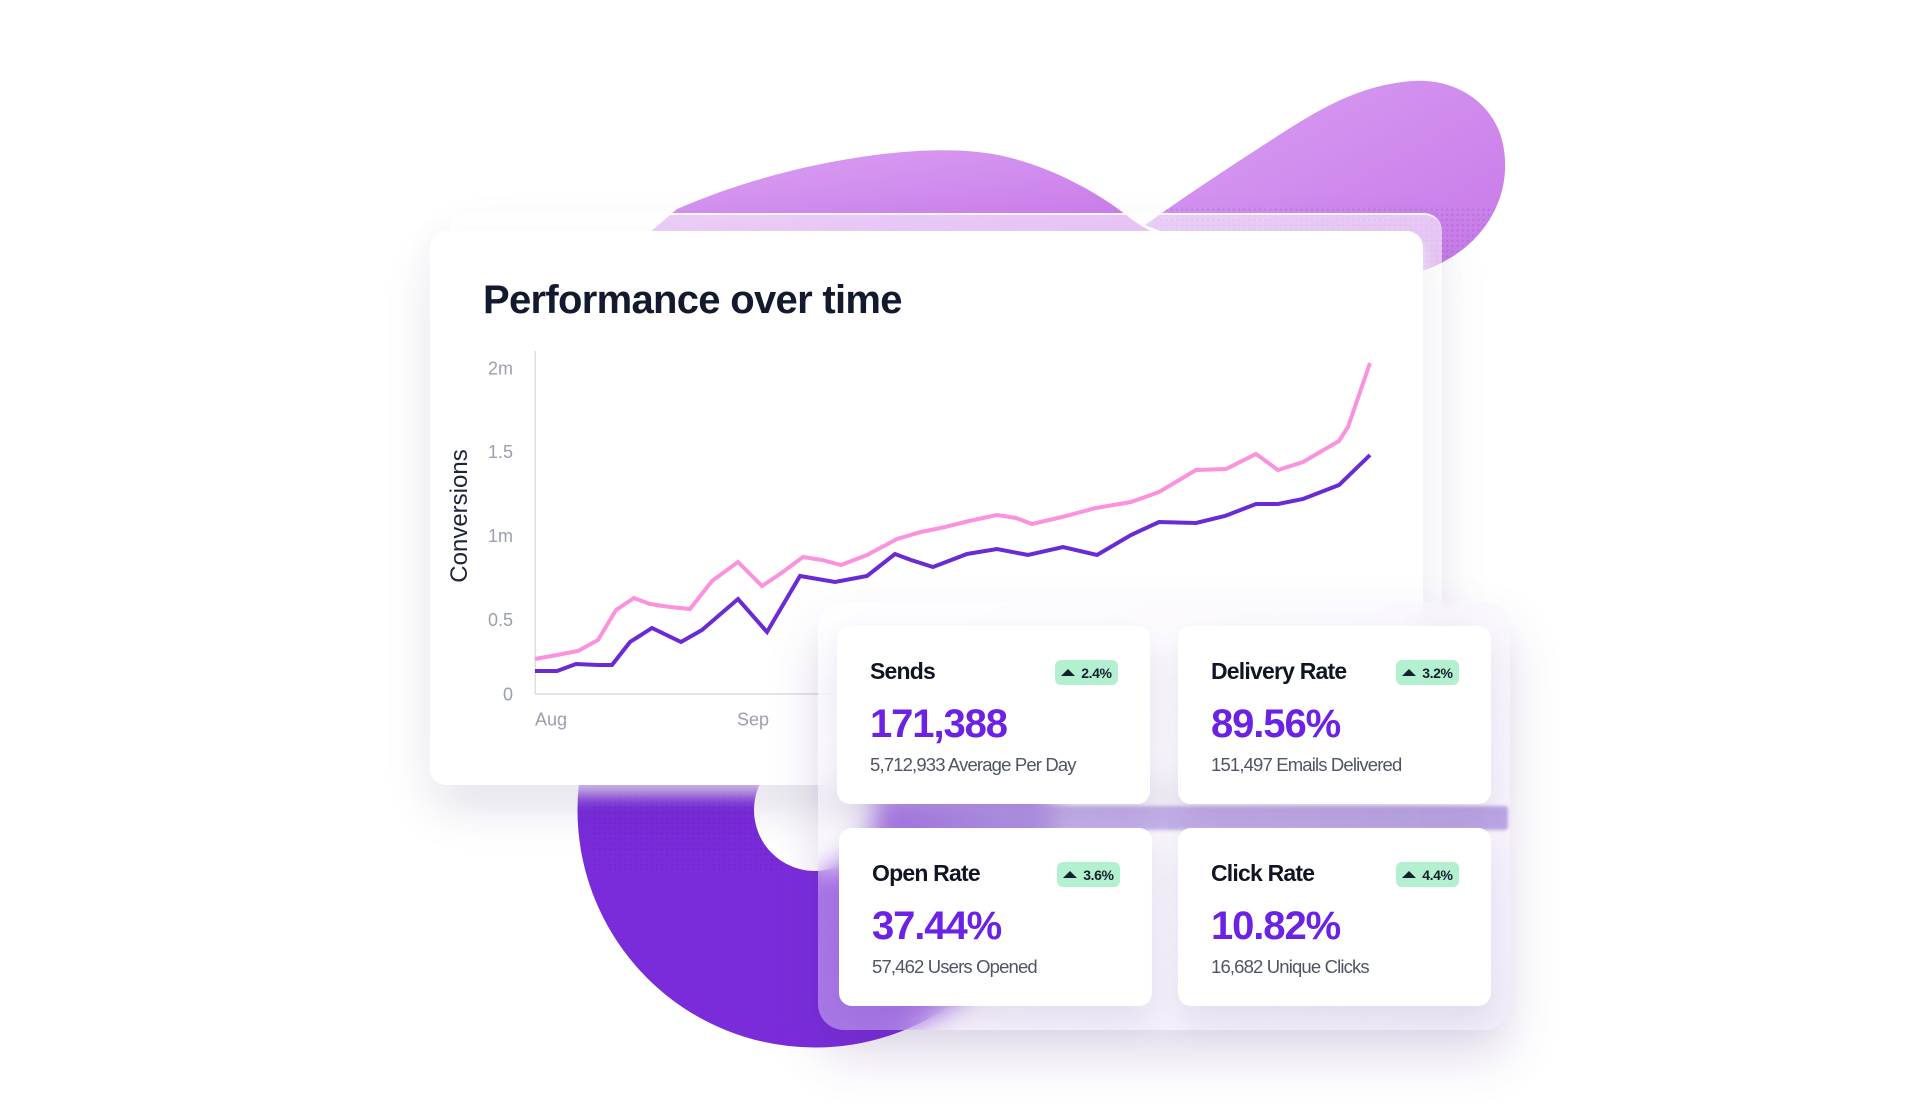 The width and height of the screenshot is (1920, 1120). What do you see at coordinates (500, 536) in the screenshot?
I see `svg-text: 1m` at bounding box center [500, 536].